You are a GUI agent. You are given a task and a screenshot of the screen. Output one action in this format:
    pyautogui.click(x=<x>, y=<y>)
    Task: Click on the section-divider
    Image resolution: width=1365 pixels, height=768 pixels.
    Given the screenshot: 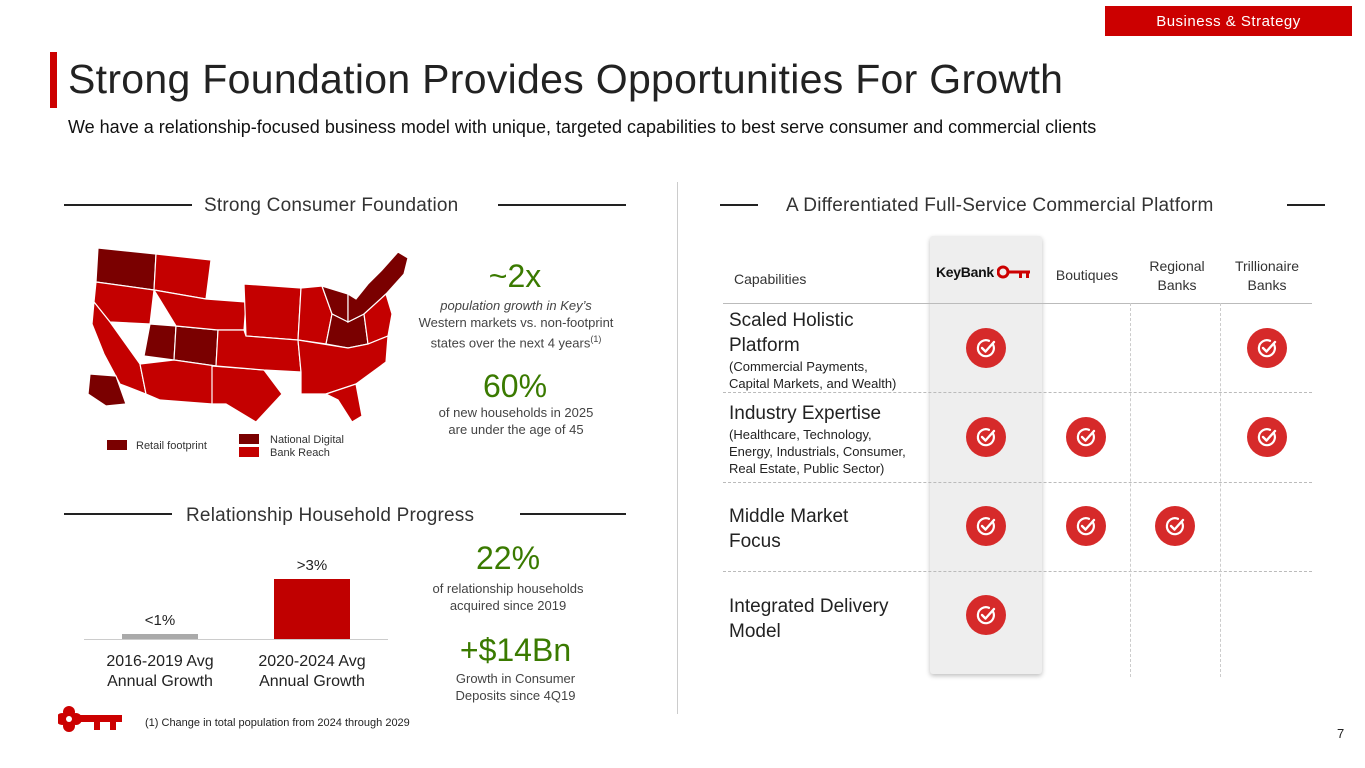 What is the action you would take?
    pyautogui.click(x=677, y=448)
    